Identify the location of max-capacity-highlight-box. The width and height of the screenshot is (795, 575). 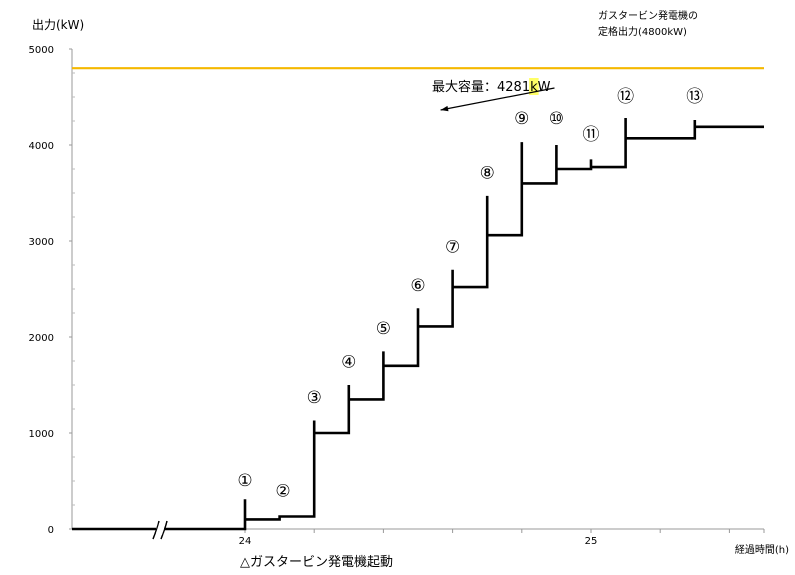
(534, 86).